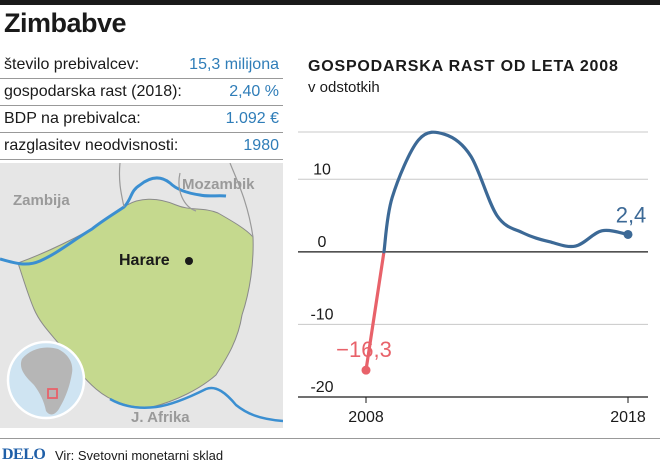  Describe the element at coordinates (366, 417) in the screenshot. I see `x-tick-label: 2008` at that location.